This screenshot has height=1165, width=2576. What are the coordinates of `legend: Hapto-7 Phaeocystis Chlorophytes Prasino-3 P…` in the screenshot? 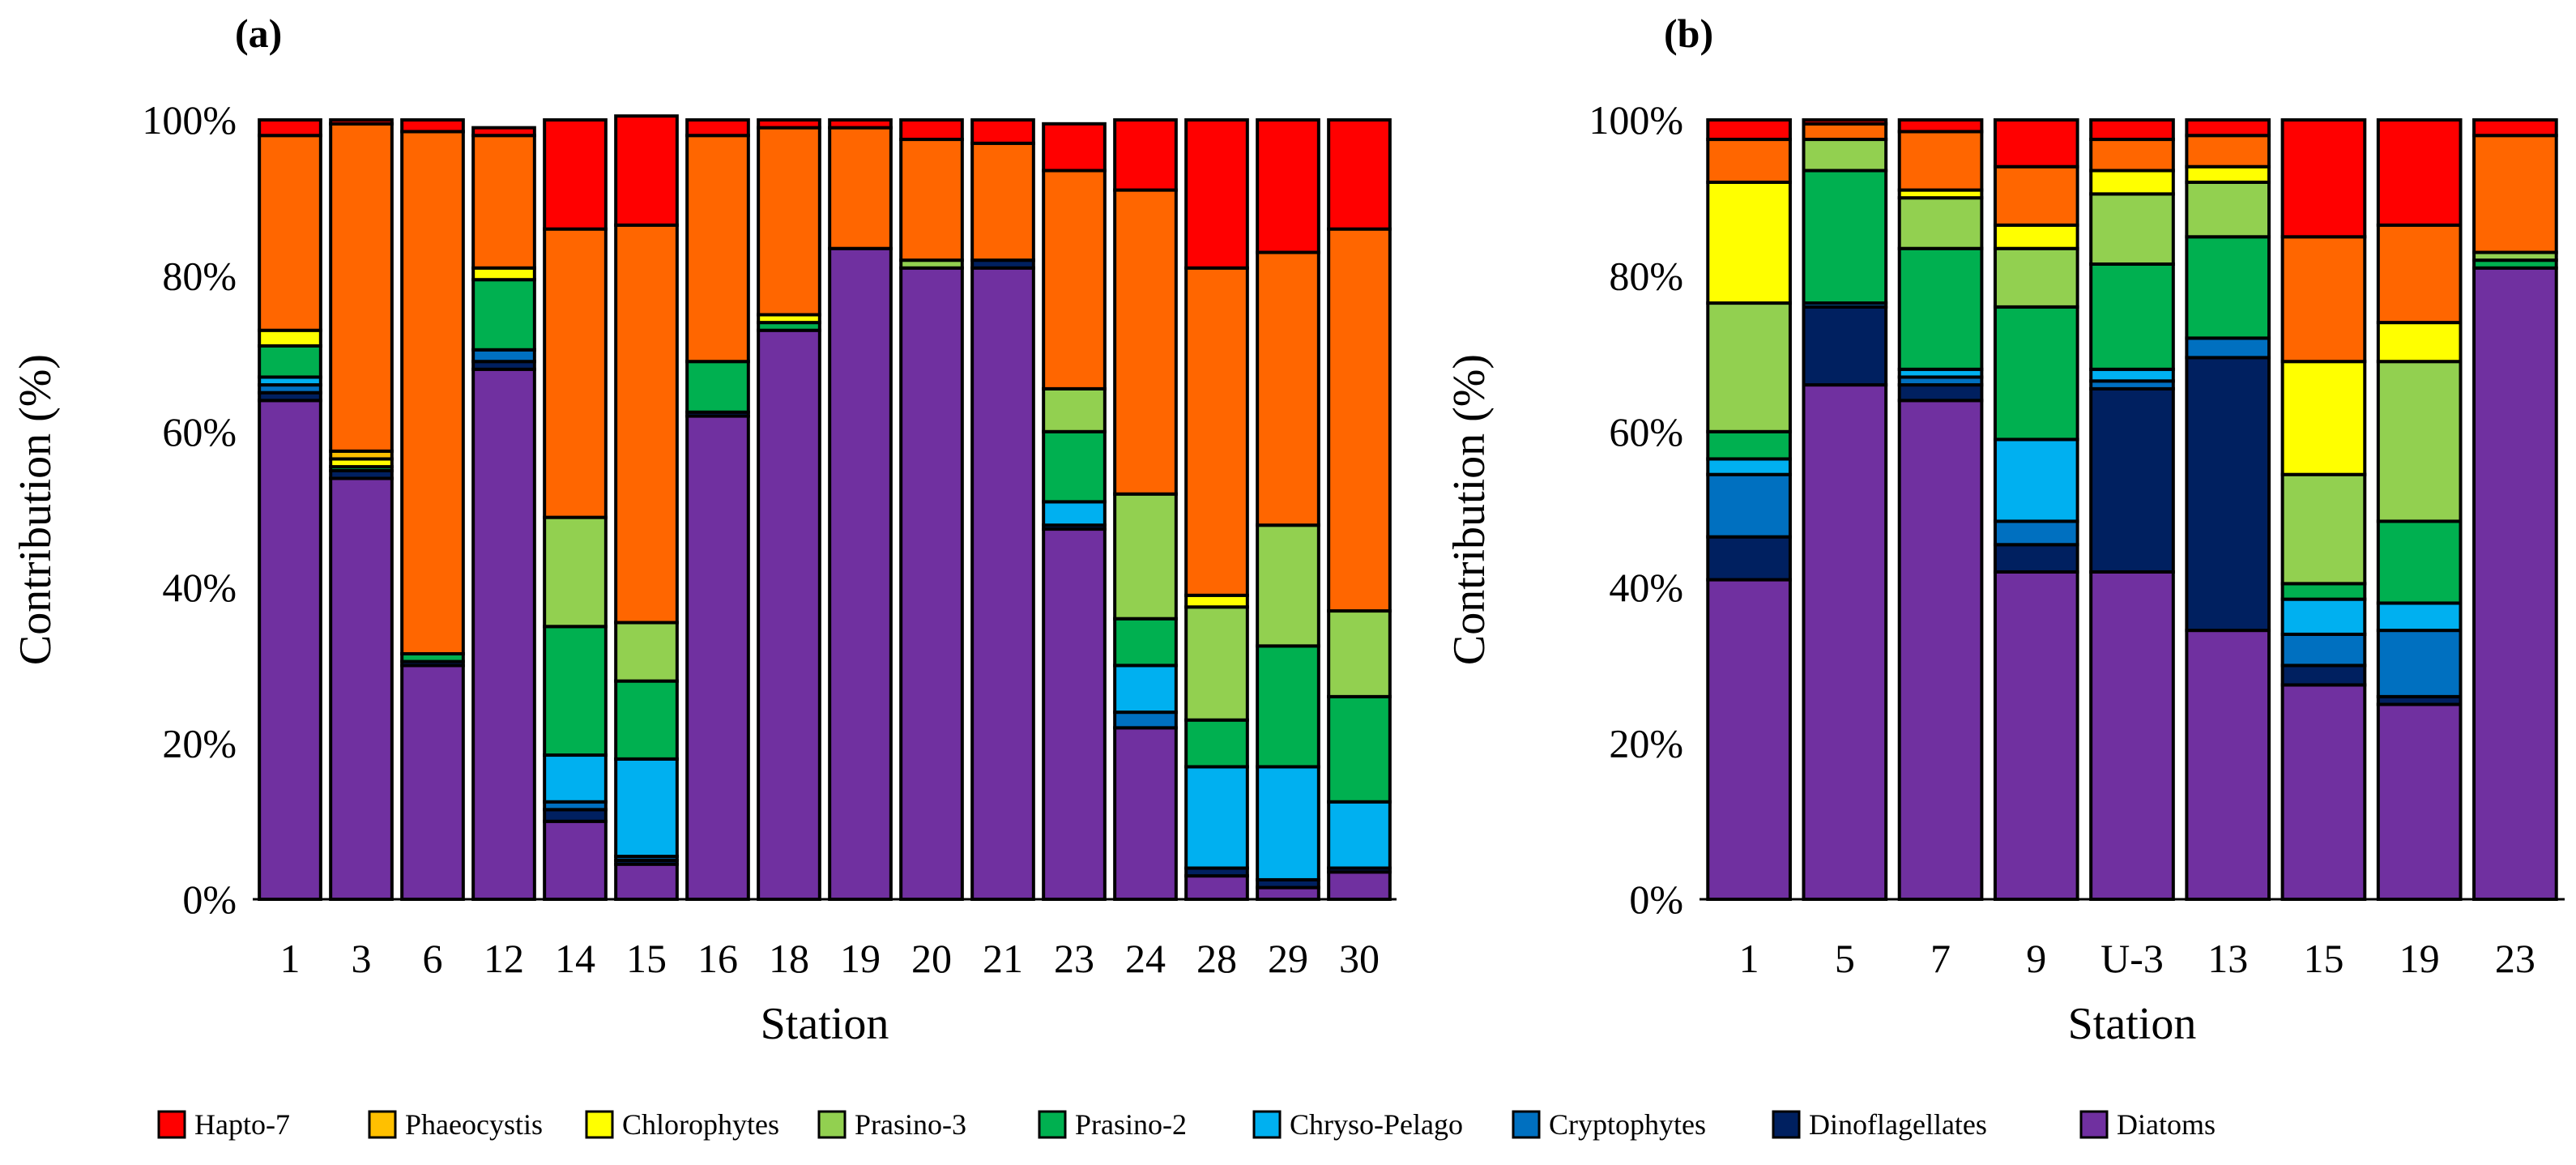 It's located at (1186, 1124).